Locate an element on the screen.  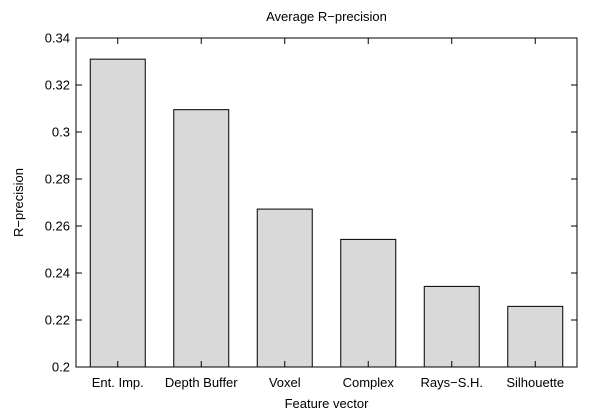
y-axis-label: R−precision is located at coordinates (18, 202).